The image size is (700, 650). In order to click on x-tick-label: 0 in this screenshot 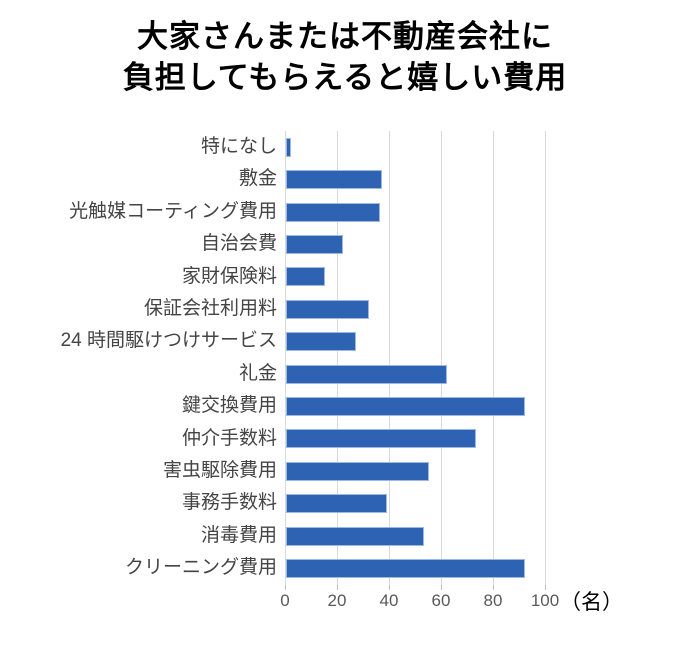, I will do `click(285, 600)`.